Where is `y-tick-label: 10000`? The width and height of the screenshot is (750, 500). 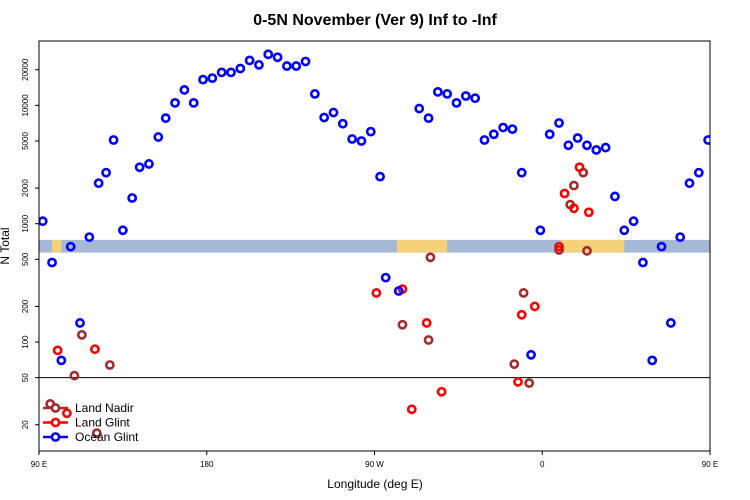
y-tick-label: 10000 is located at coordinates (25, 105).